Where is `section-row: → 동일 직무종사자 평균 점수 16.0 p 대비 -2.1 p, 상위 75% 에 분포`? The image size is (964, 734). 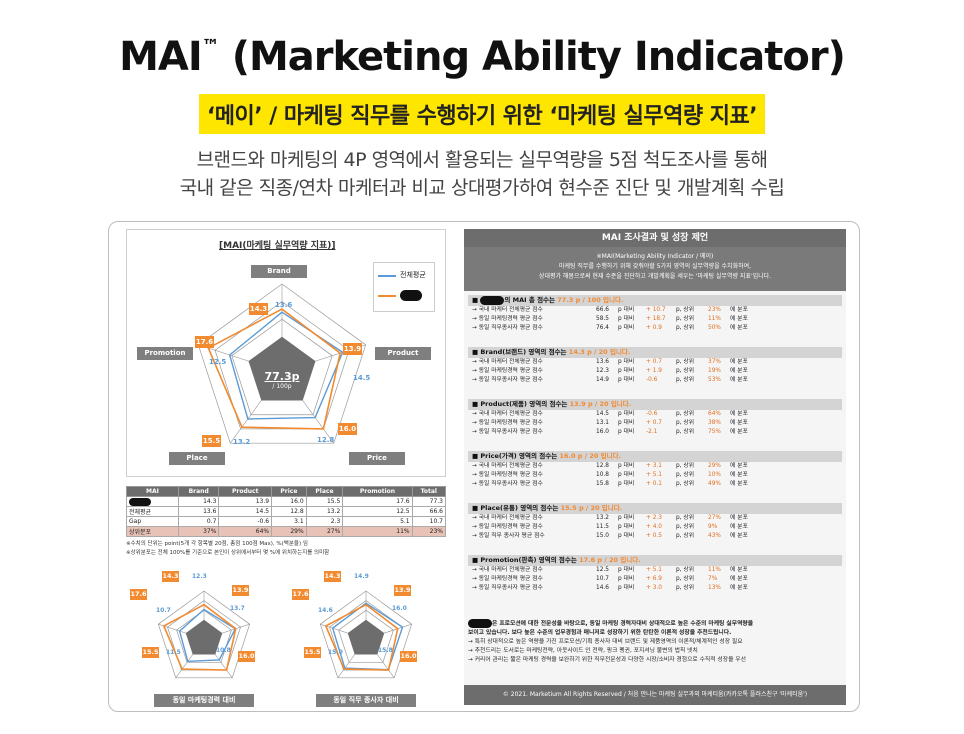
section-row: → 동일 직무종사자 평균 점수 16.0 p 대비 -2.1 p, 상위 75% 에 분포 is located at coordinates (610, 432).